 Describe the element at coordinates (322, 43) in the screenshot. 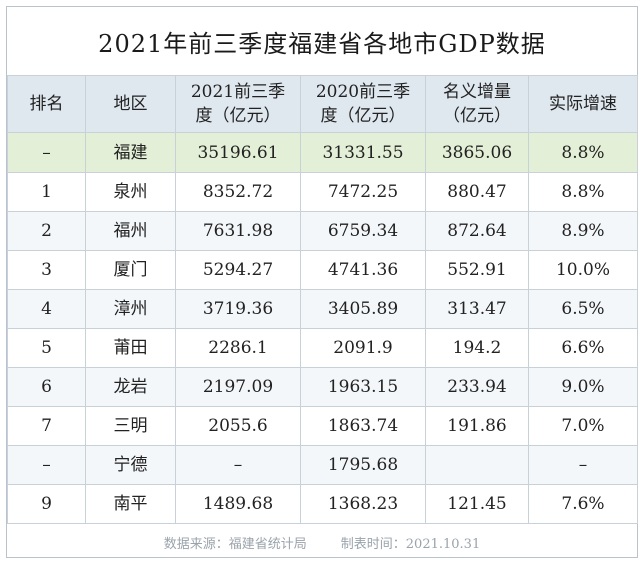

I see `table-title: 2021年前三季度福建省各地市GDP数据` at that location.